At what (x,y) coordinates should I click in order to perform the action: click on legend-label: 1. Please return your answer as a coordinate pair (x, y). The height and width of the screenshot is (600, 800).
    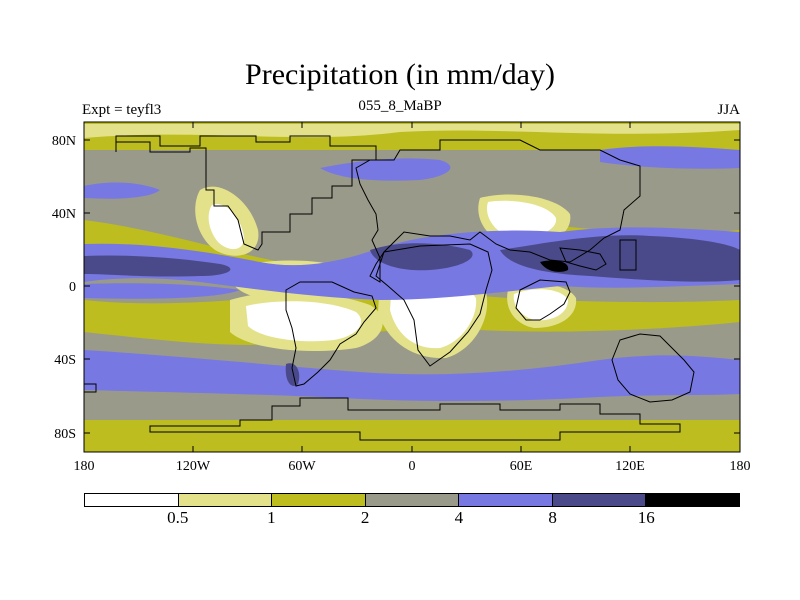
    Looking at the image, I should click on (271, 517).